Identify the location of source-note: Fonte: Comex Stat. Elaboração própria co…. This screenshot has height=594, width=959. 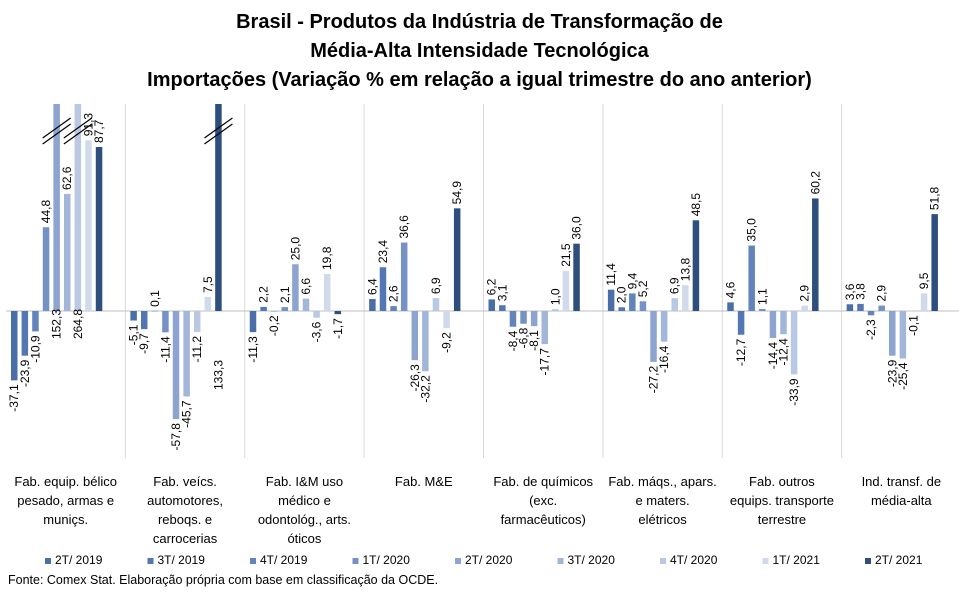
(223, 580).